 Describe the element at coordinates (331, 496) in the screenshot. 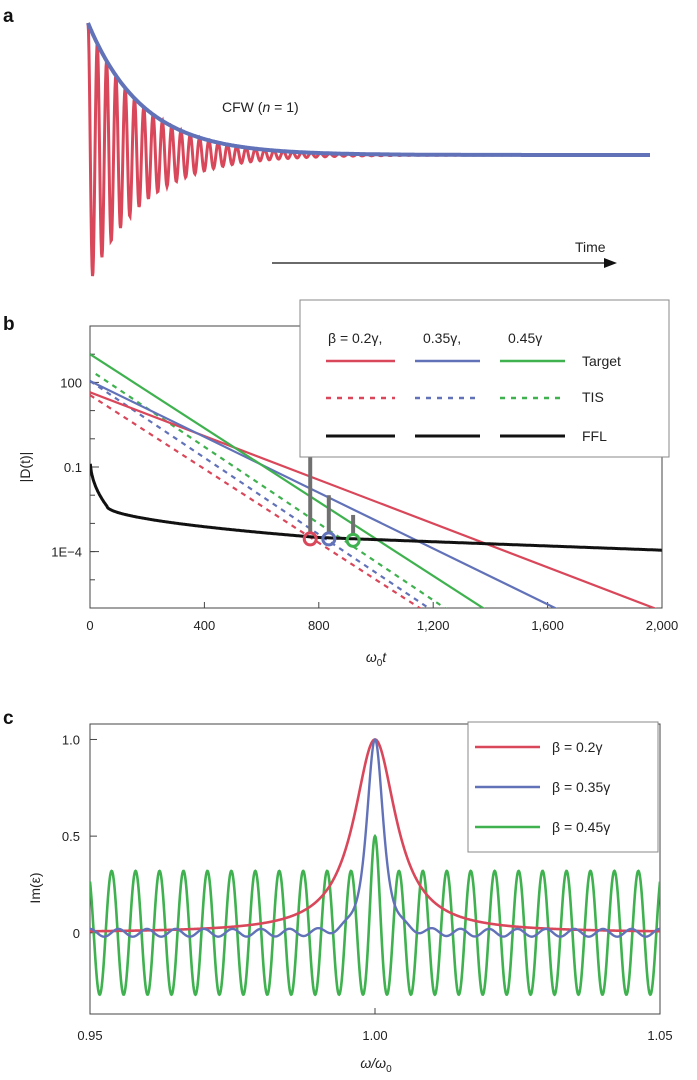

I see `panel-b-markers` at that location.